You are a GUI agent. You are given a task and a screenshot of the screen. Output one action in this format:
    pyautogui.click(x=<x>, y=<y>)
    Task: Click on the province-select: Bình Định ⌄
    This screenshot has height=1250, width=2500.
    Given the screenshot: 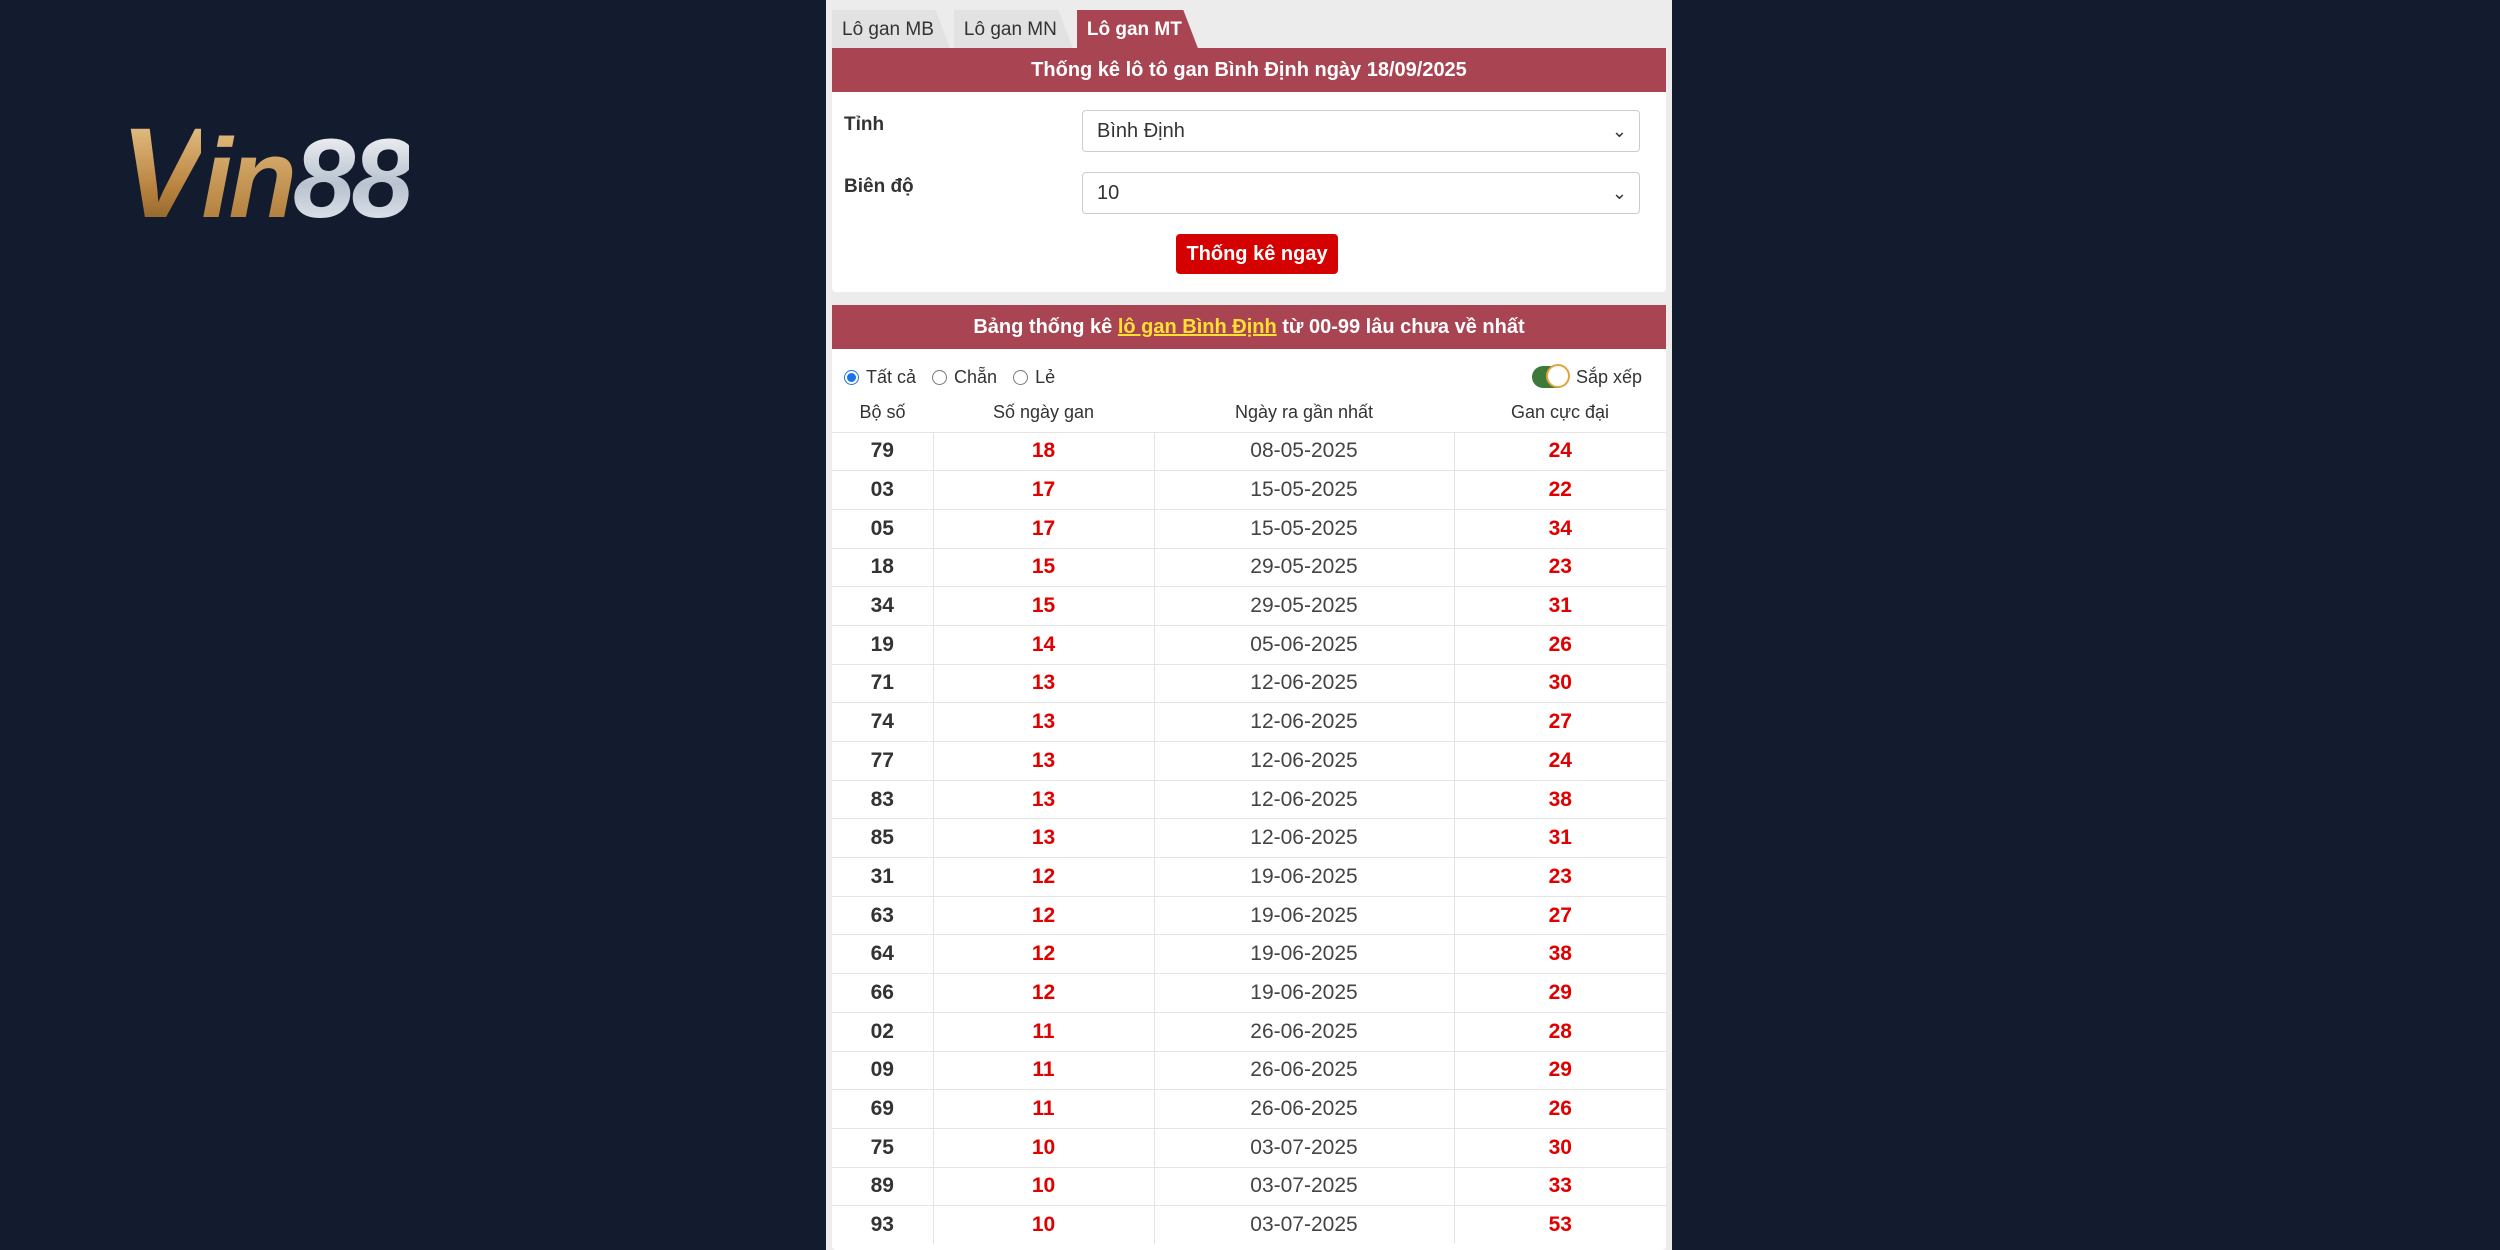 What is the action you would take?
    pyautogui.click(x=1361, y=131)
    